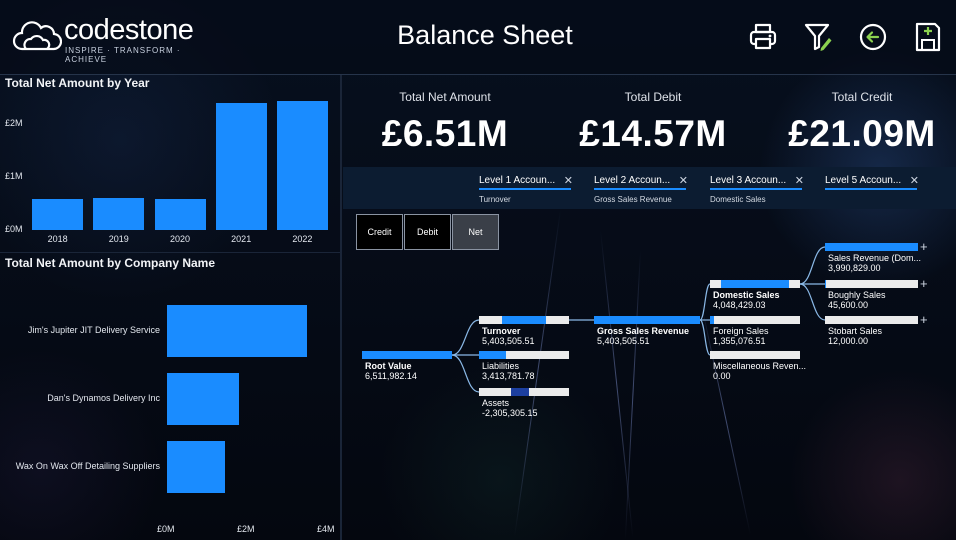  I want to click on tree-node: Stobart Sales 12,000.00, so click(871, 332).